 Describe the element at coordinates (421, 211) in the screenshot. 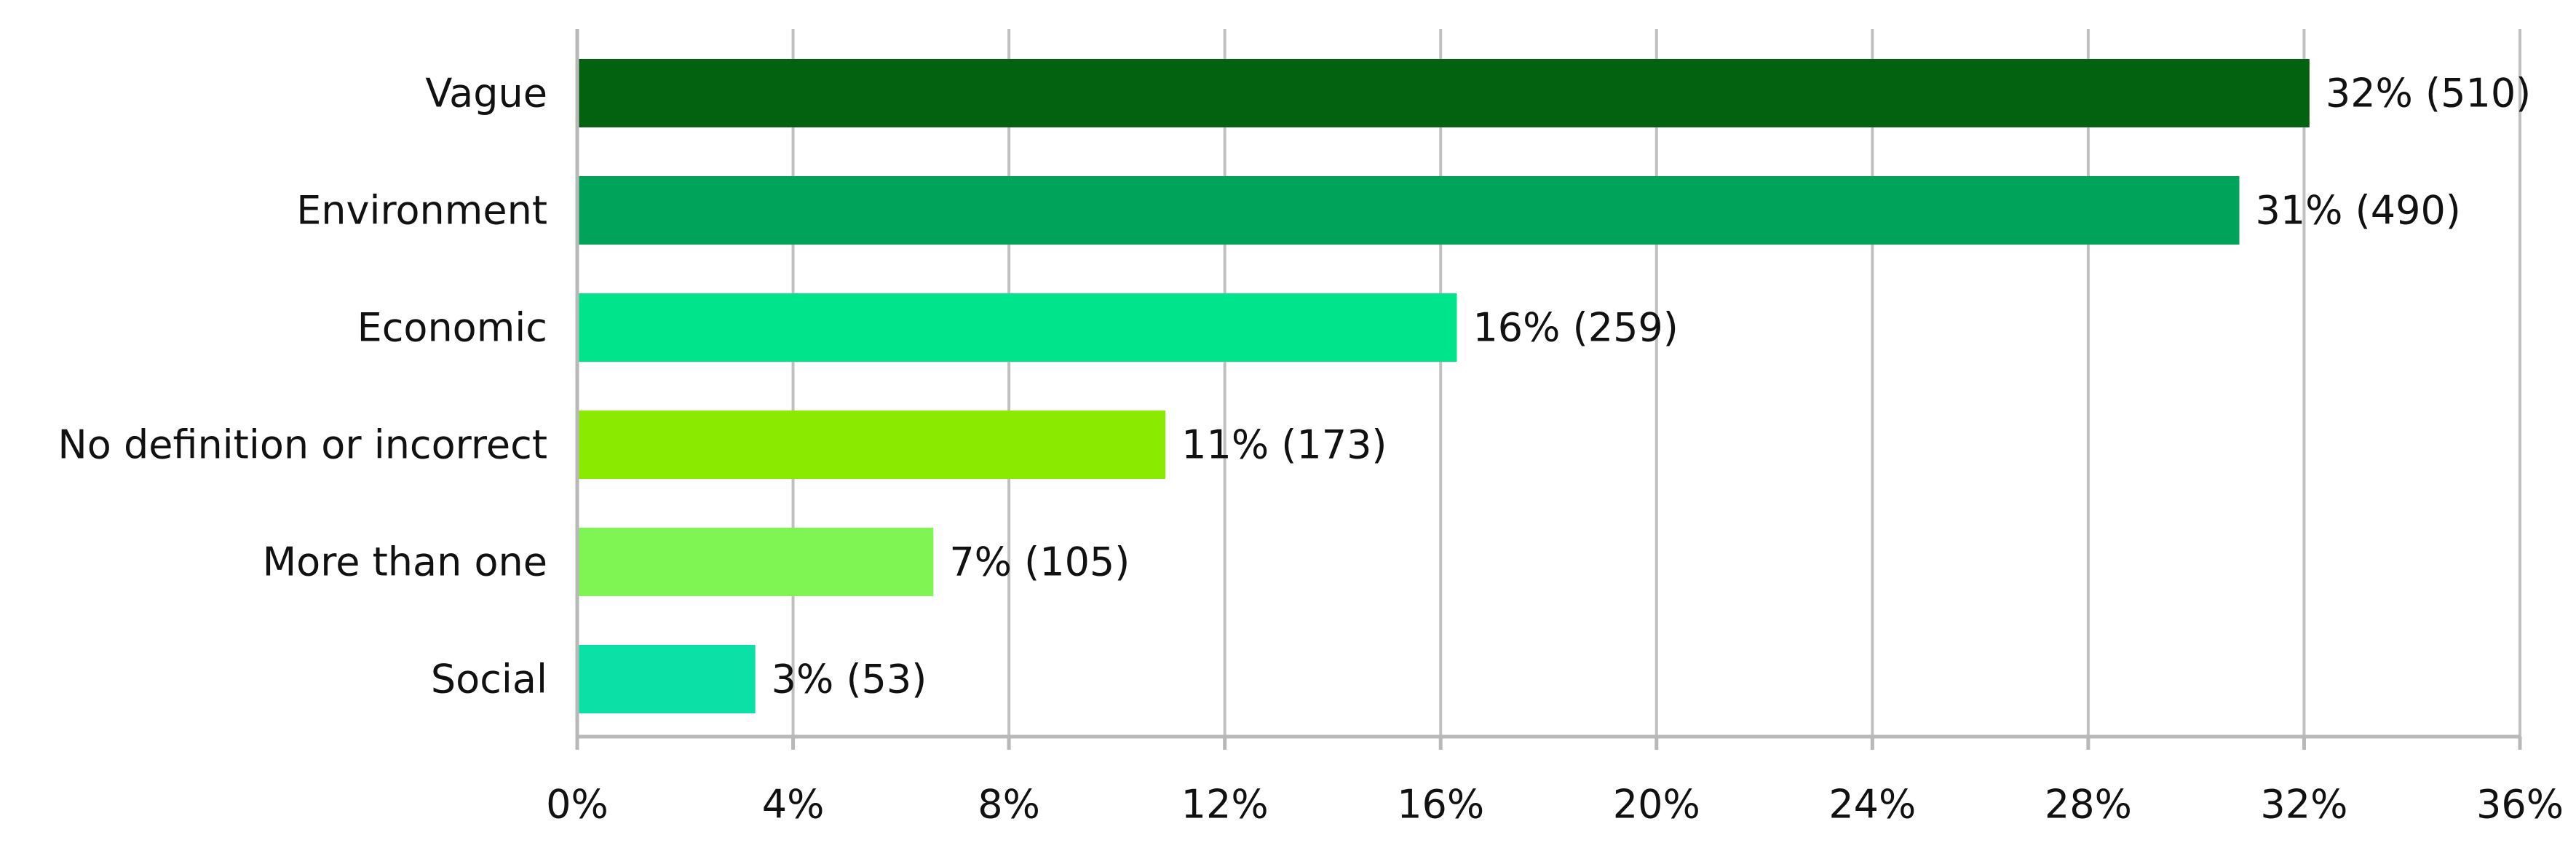

I see `category-label-environment: Environment` at that location.